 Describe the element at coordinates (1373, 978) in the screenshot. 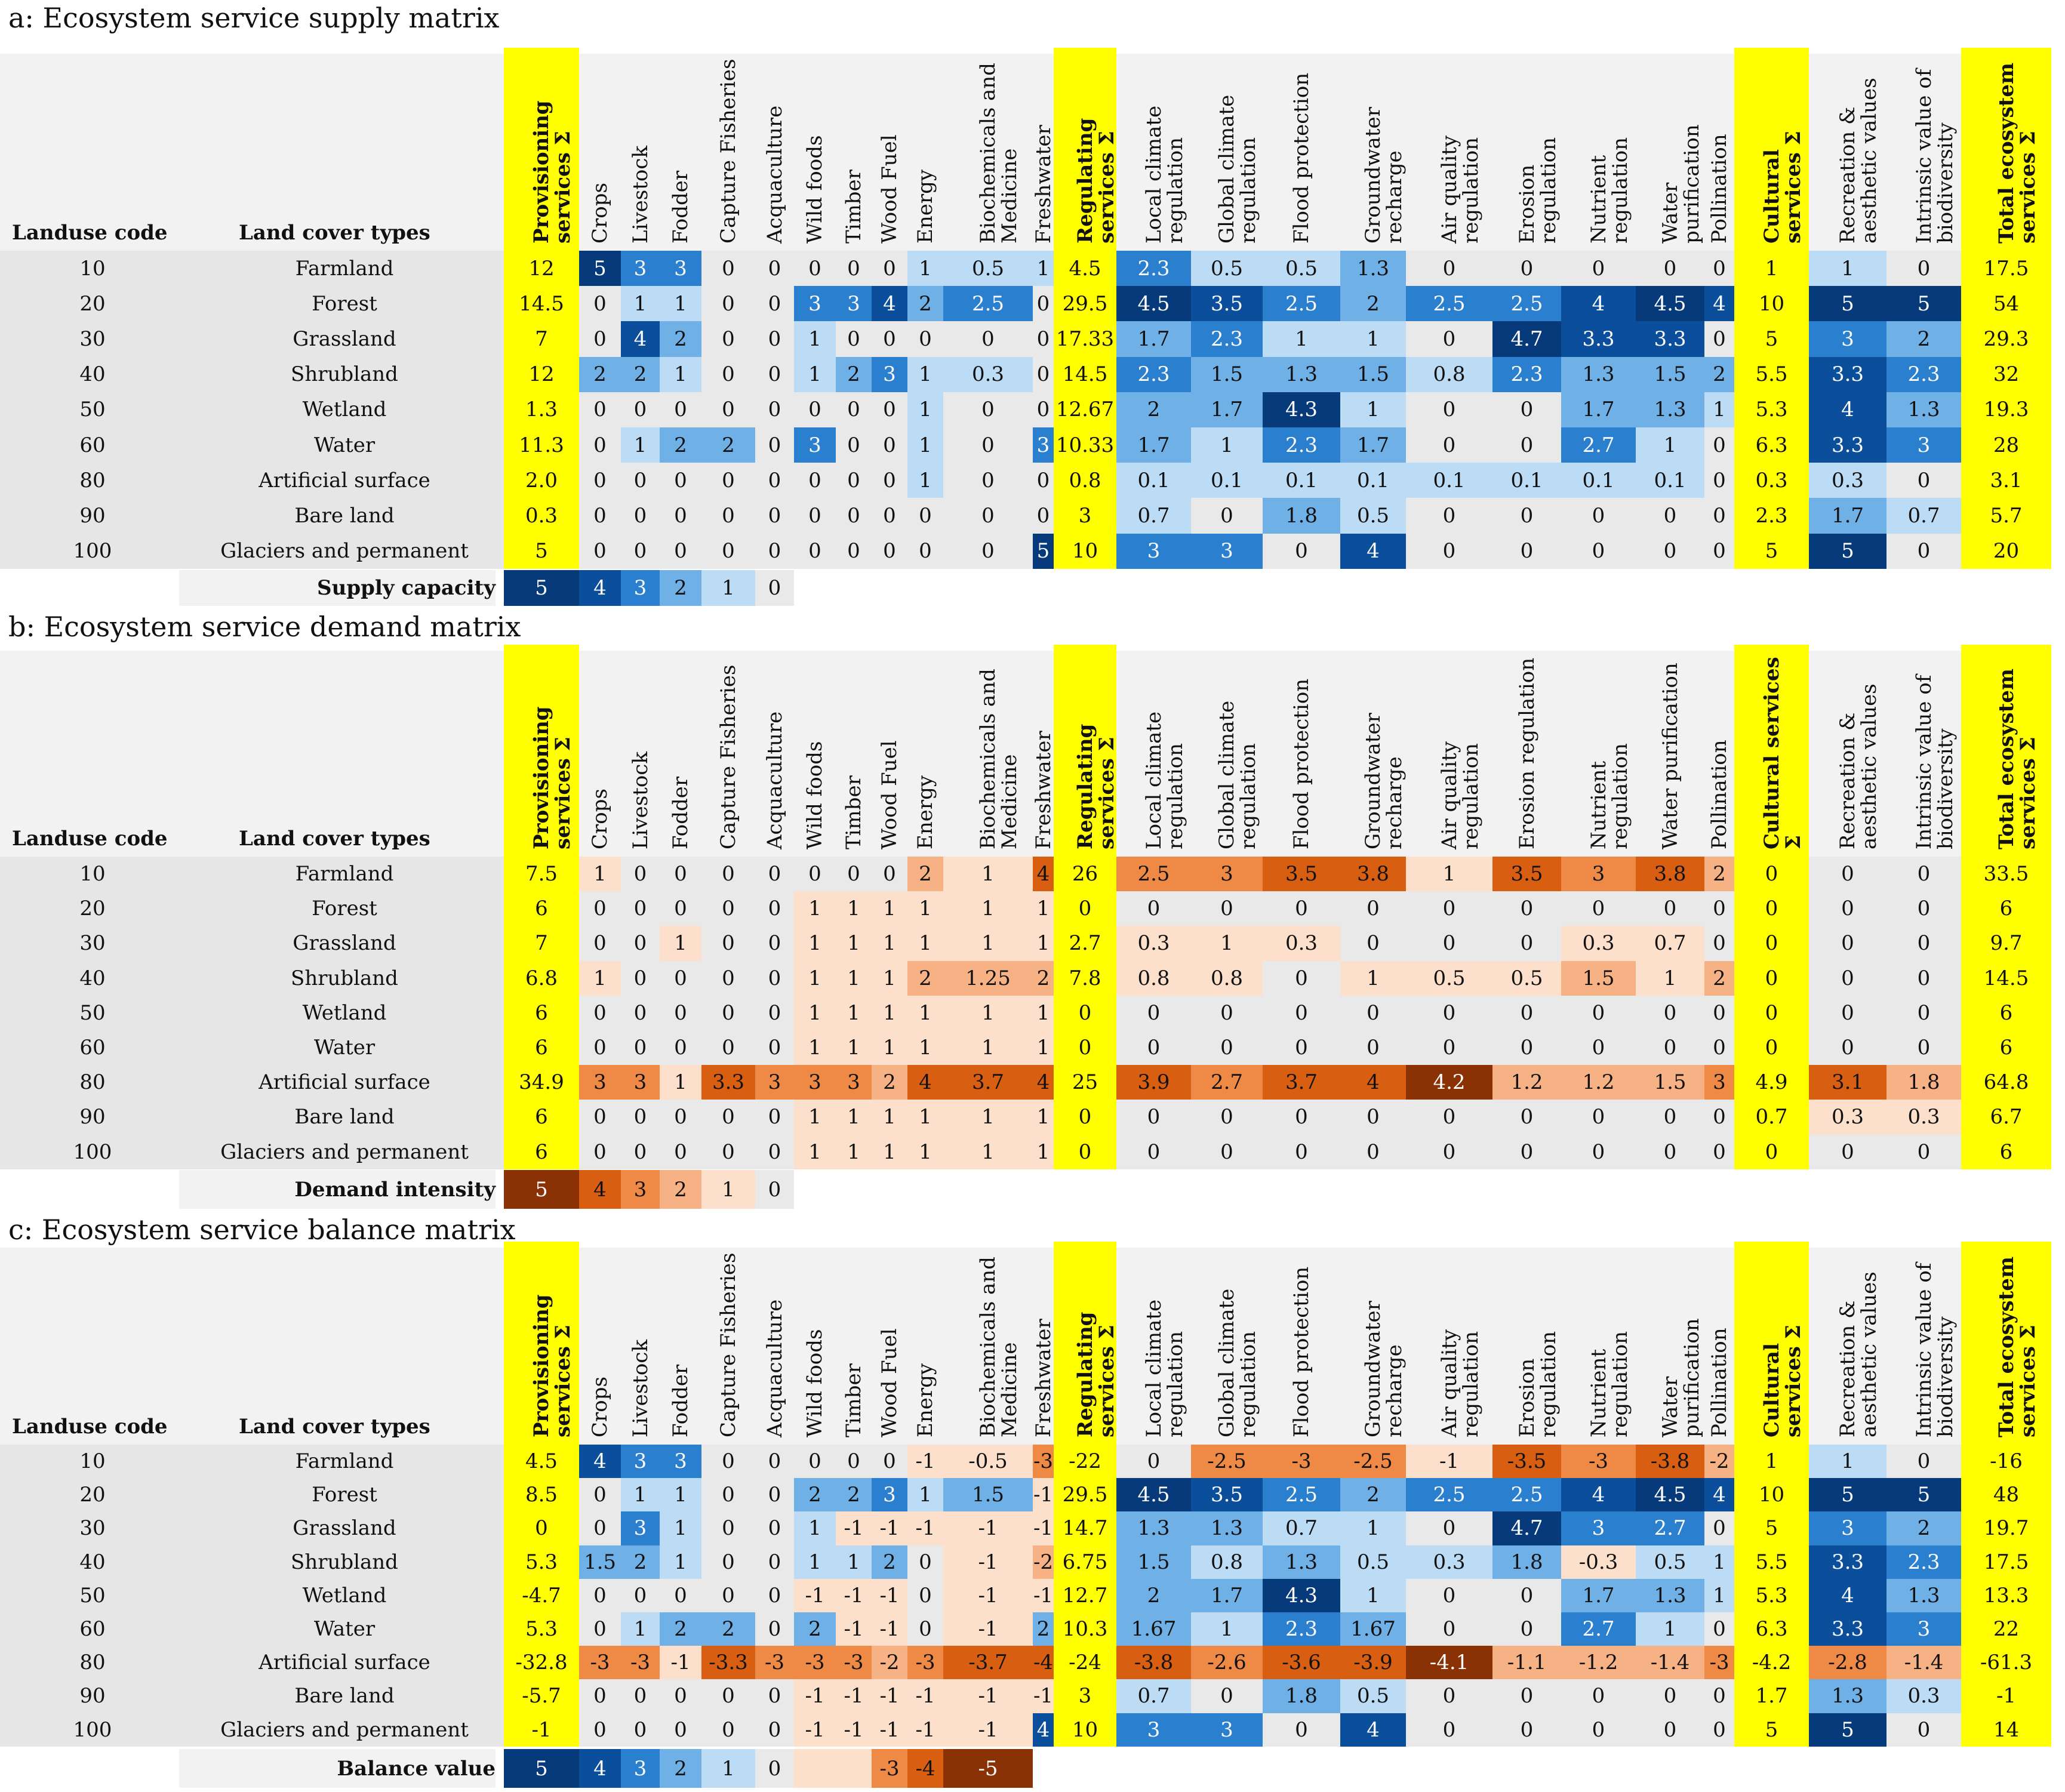

I see `cell-groundwater: 1` at that location.